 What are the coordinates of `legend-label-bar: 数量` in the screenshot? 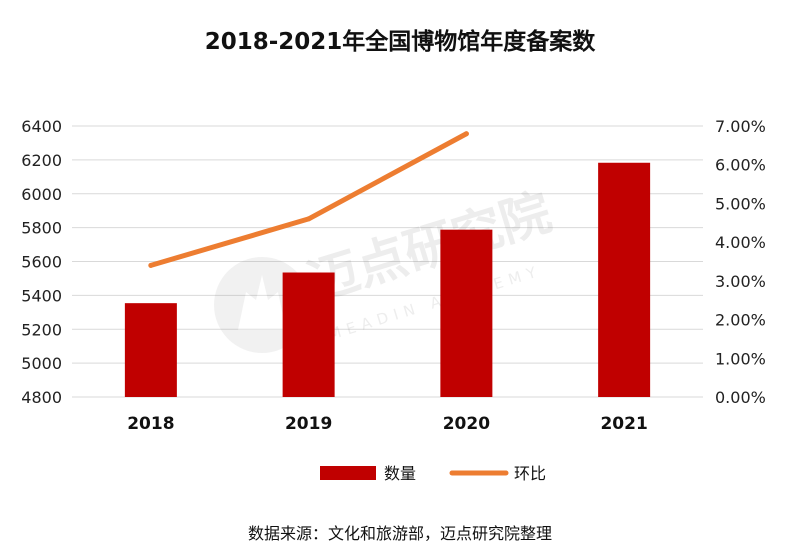 It's located at (400, 473).